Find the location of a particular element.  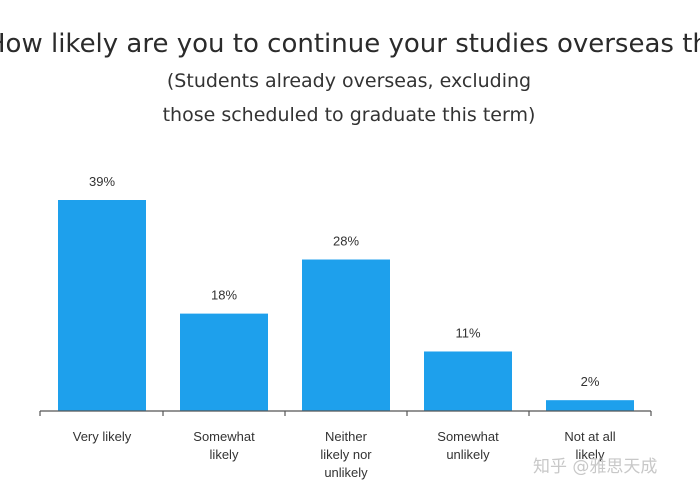

data-label: 11% is located at coordinates (467, 332).